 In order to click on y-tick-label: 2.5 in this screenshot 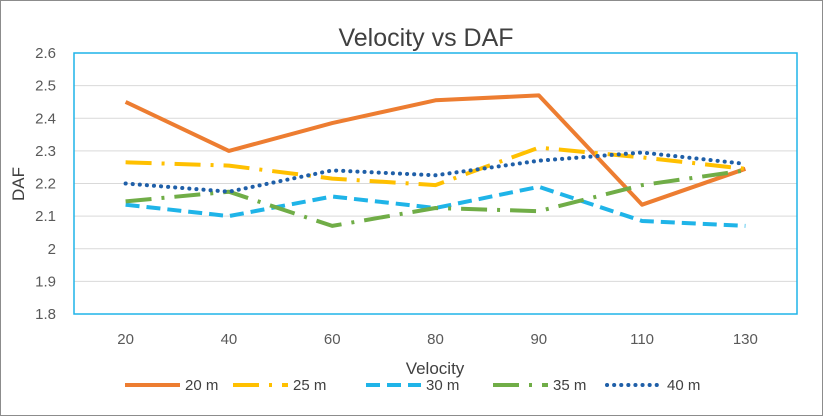, I will do `click(45, 86)`.